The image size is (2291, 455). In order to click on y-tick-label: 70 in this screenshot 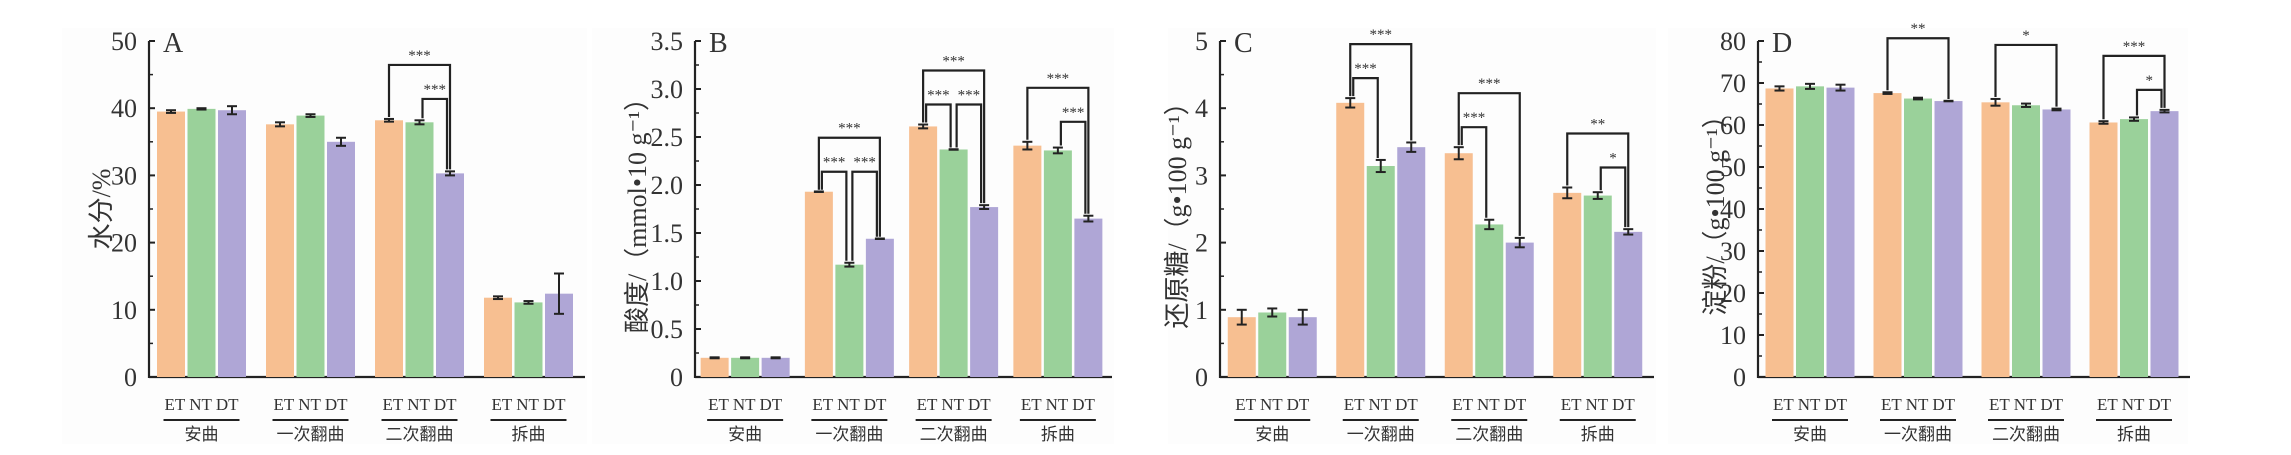, I will do `click(1733, 83)`.